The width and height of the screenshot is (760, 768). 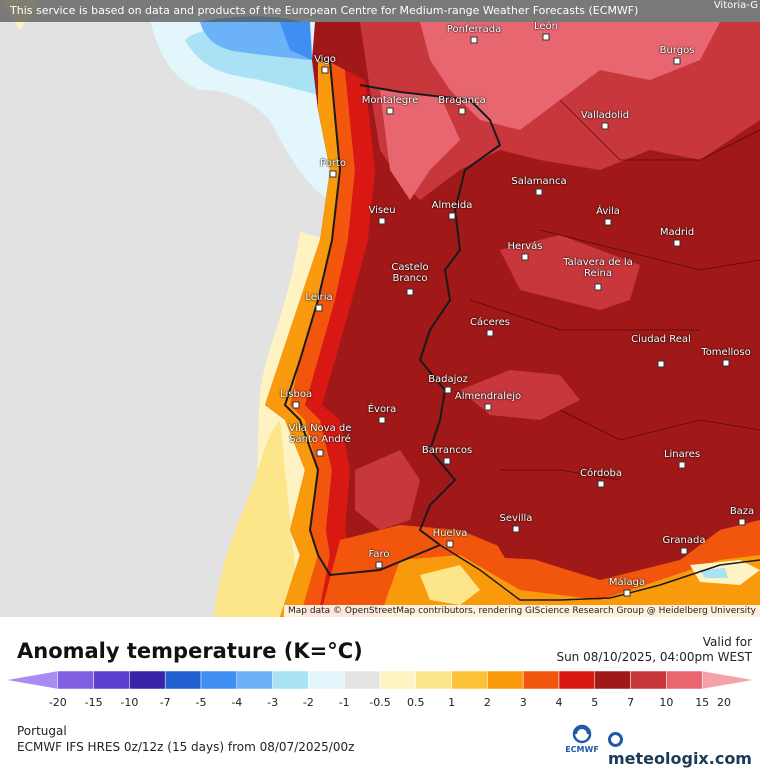 I want to click on gulf-yellow-patch, so click(x=450, y=585).